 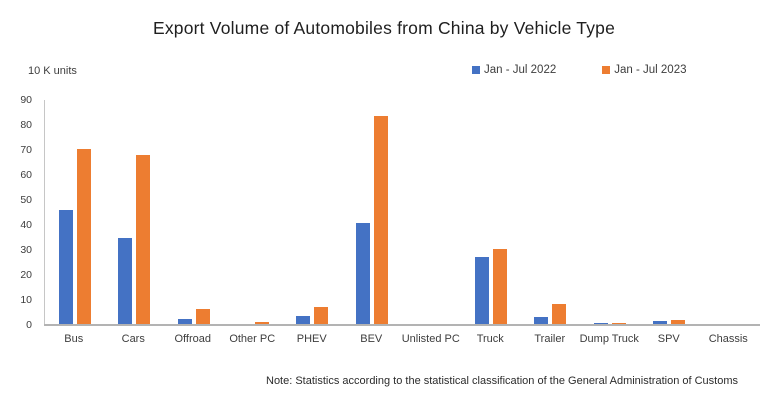 I want to click on legend-label: Jan - Jul 2022, so click(x=520, y=70).